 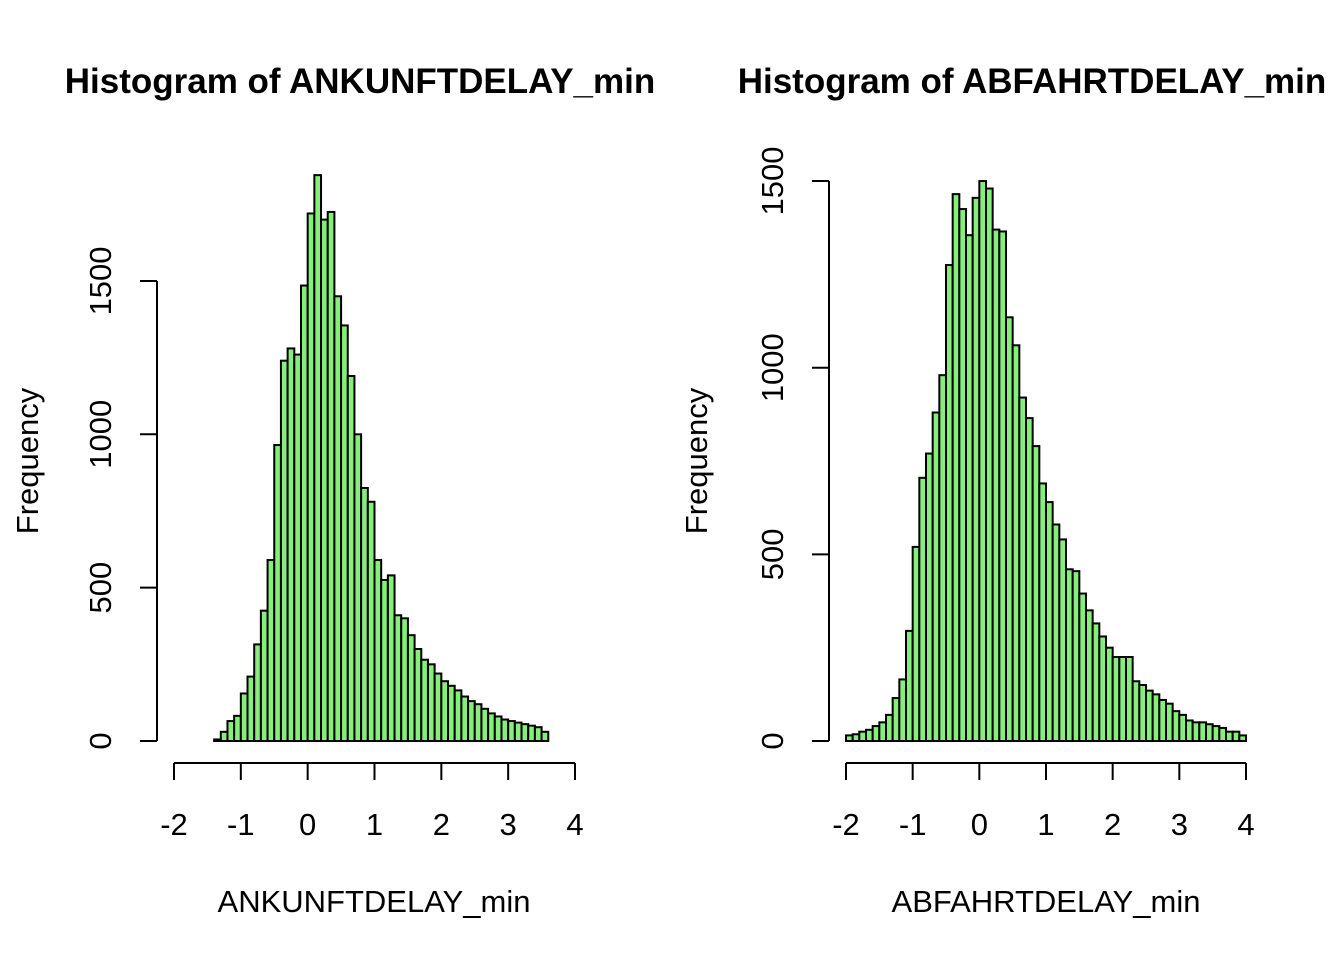 What do you see at coordinates (100, 280) in the screenshot?
I see `y-tick-label: 1500` at bounding box center [100, 280].